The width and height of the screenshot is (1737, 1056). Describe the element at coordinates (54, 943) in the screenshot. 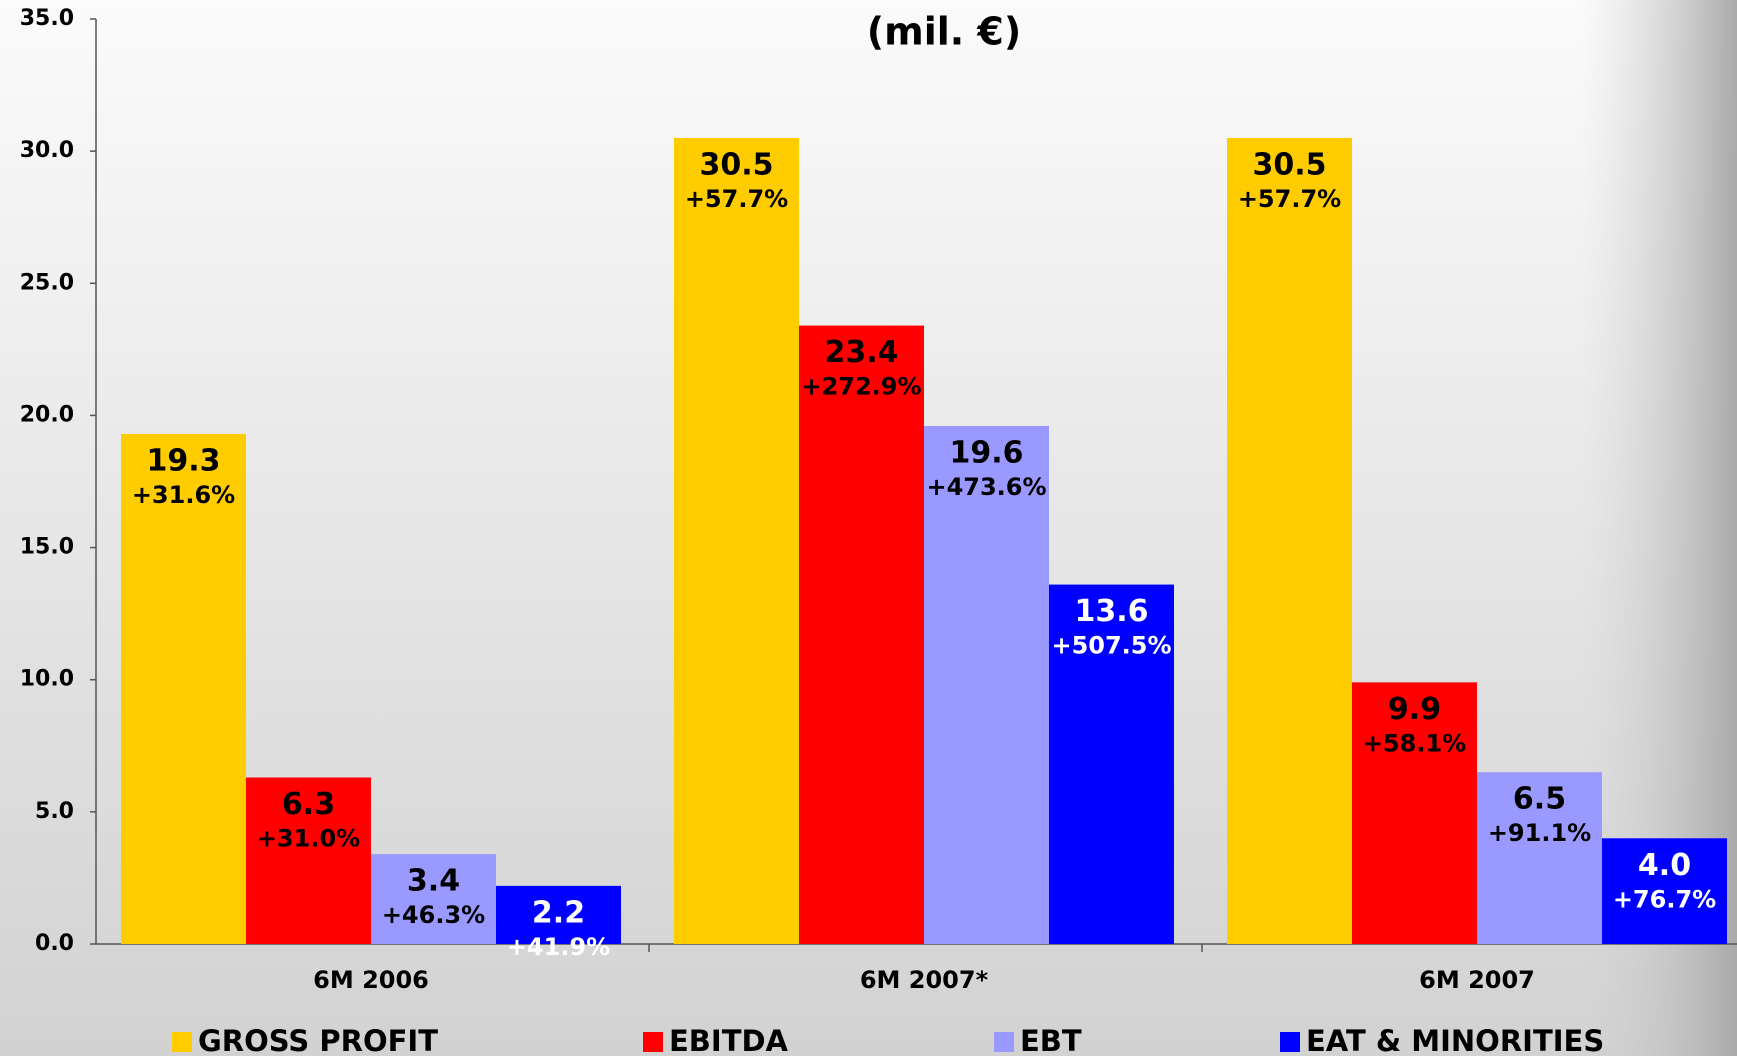

I see `y-tick-label: 0.0` at that location.